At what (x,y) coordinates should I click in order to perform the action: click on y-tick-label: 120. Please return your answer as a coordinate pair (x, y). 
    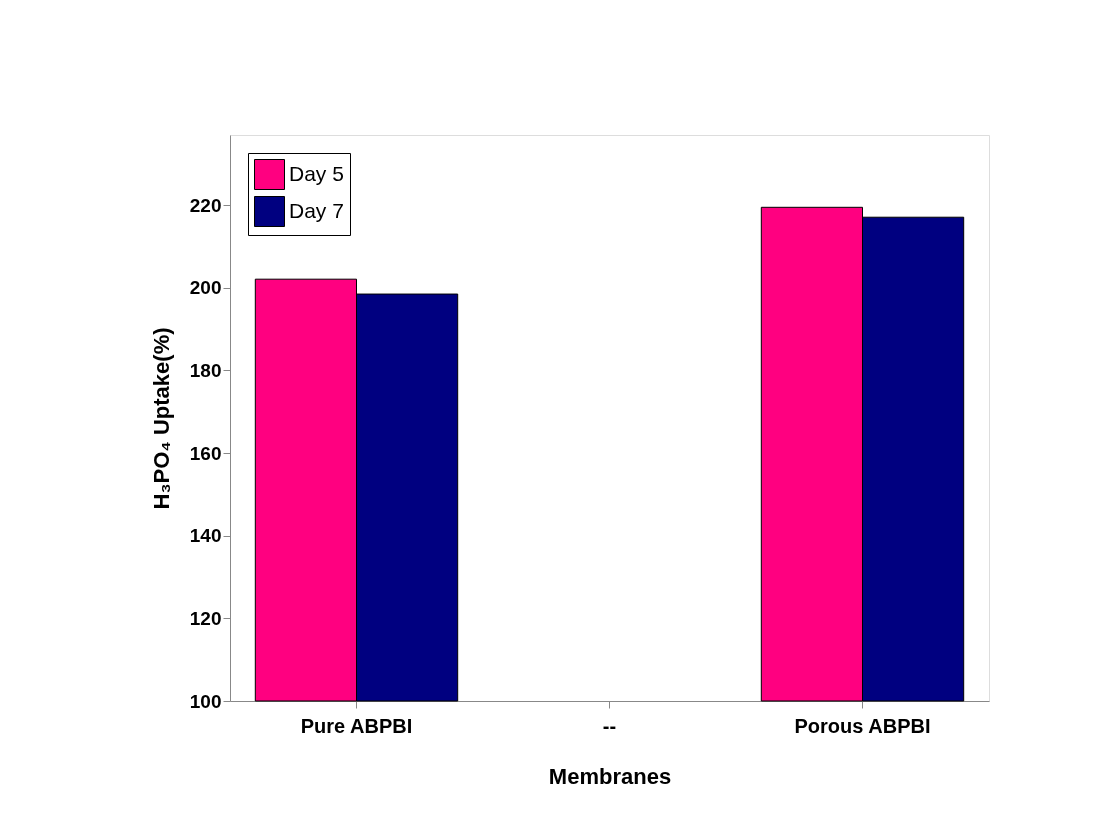
    Looking at the image, I should click on (205, 618).